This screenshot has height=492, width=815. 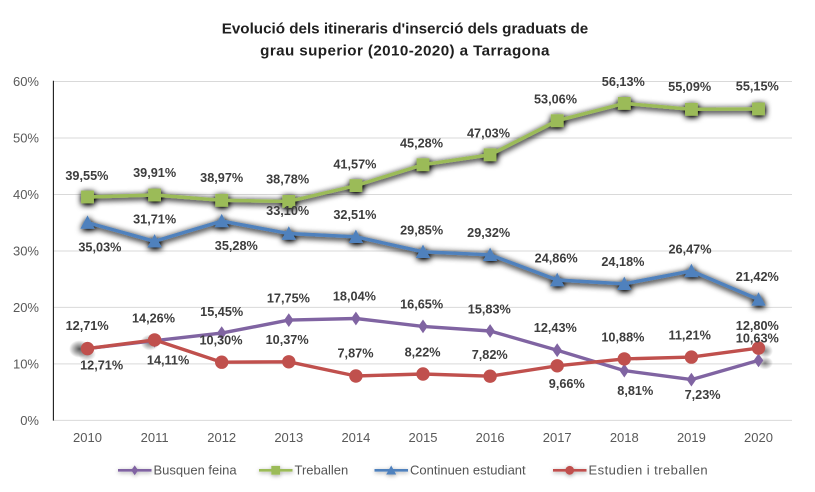 What do you see at coordinates (423, 437) in the screenshot?
I see `svg-text: 2015` at bounding box center [423, 437].